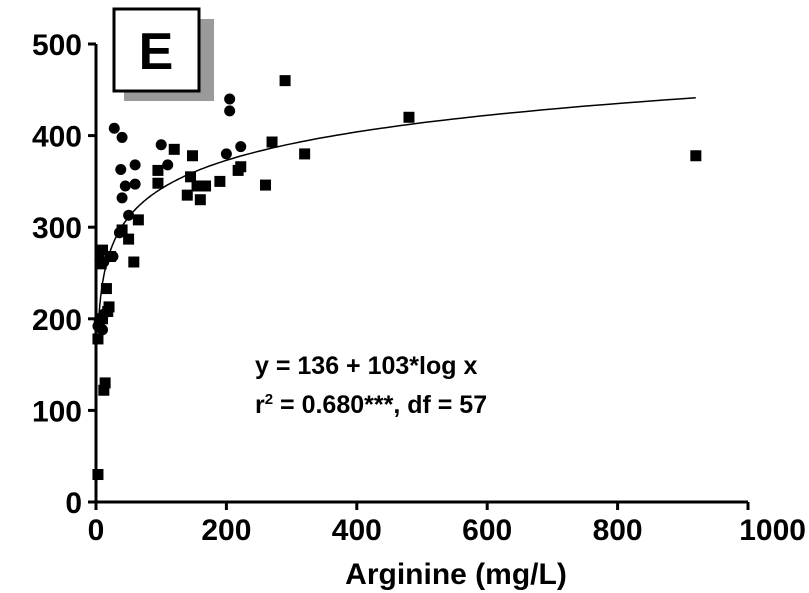 Image resolution: width=809 pixels, height=593 pixels. Describe the element at coordinates (96, 530) in the screenshot. I see `x-tick-label: 0` at that location.